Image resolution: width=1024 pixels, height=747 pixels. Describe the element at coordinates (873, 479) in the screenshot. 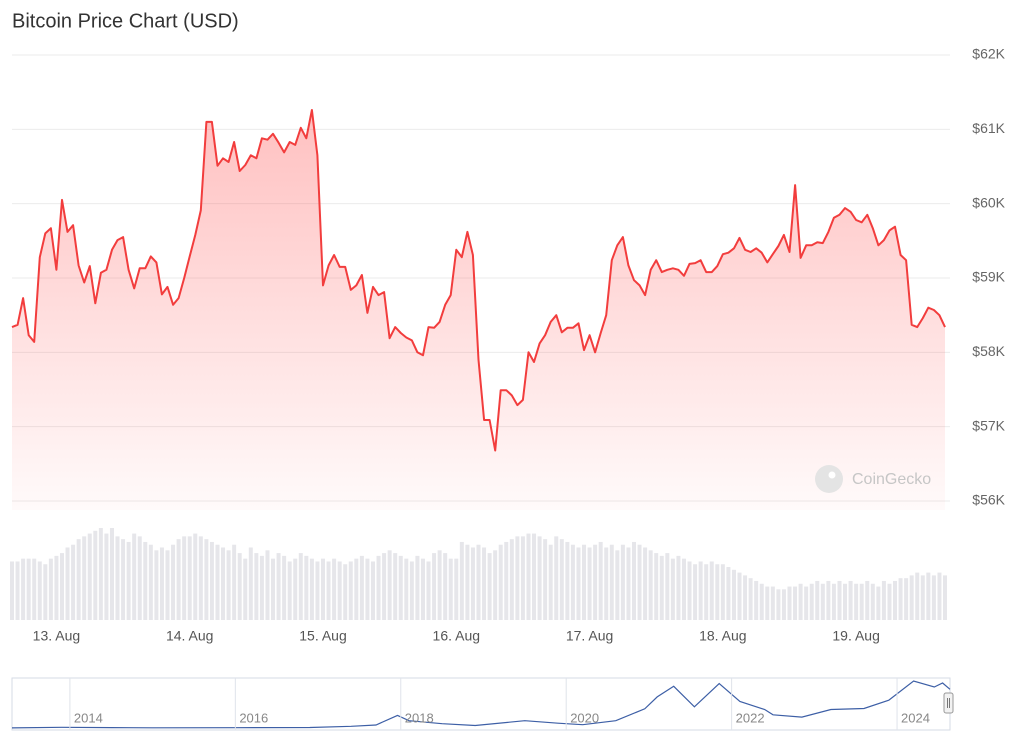

I see `watermark: CoinGecko` at that location.